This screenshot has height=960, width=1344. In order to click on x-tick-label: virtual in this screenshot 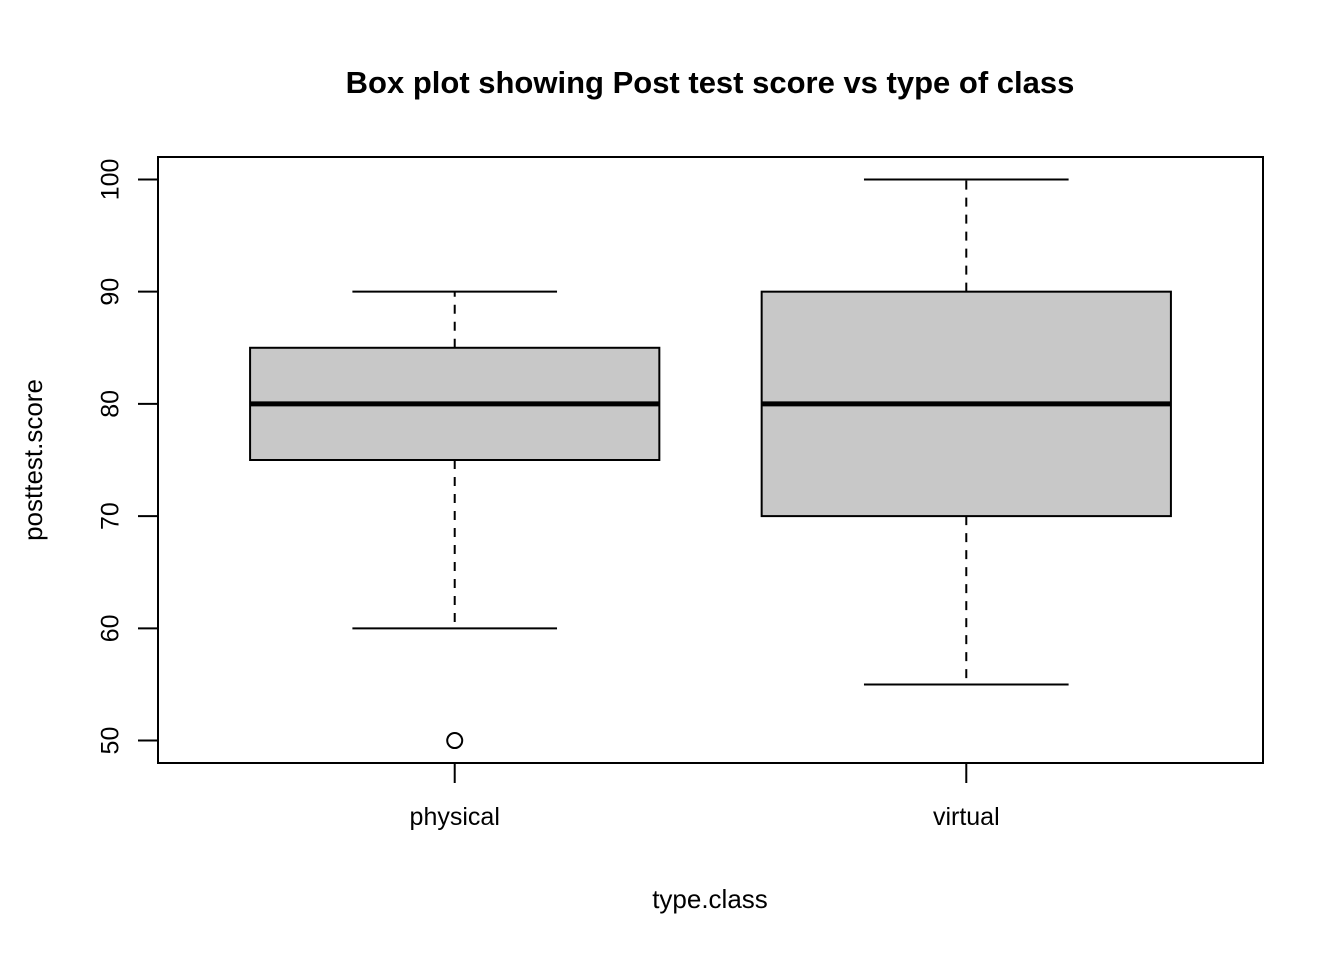, I will do `click(966, 817)`.